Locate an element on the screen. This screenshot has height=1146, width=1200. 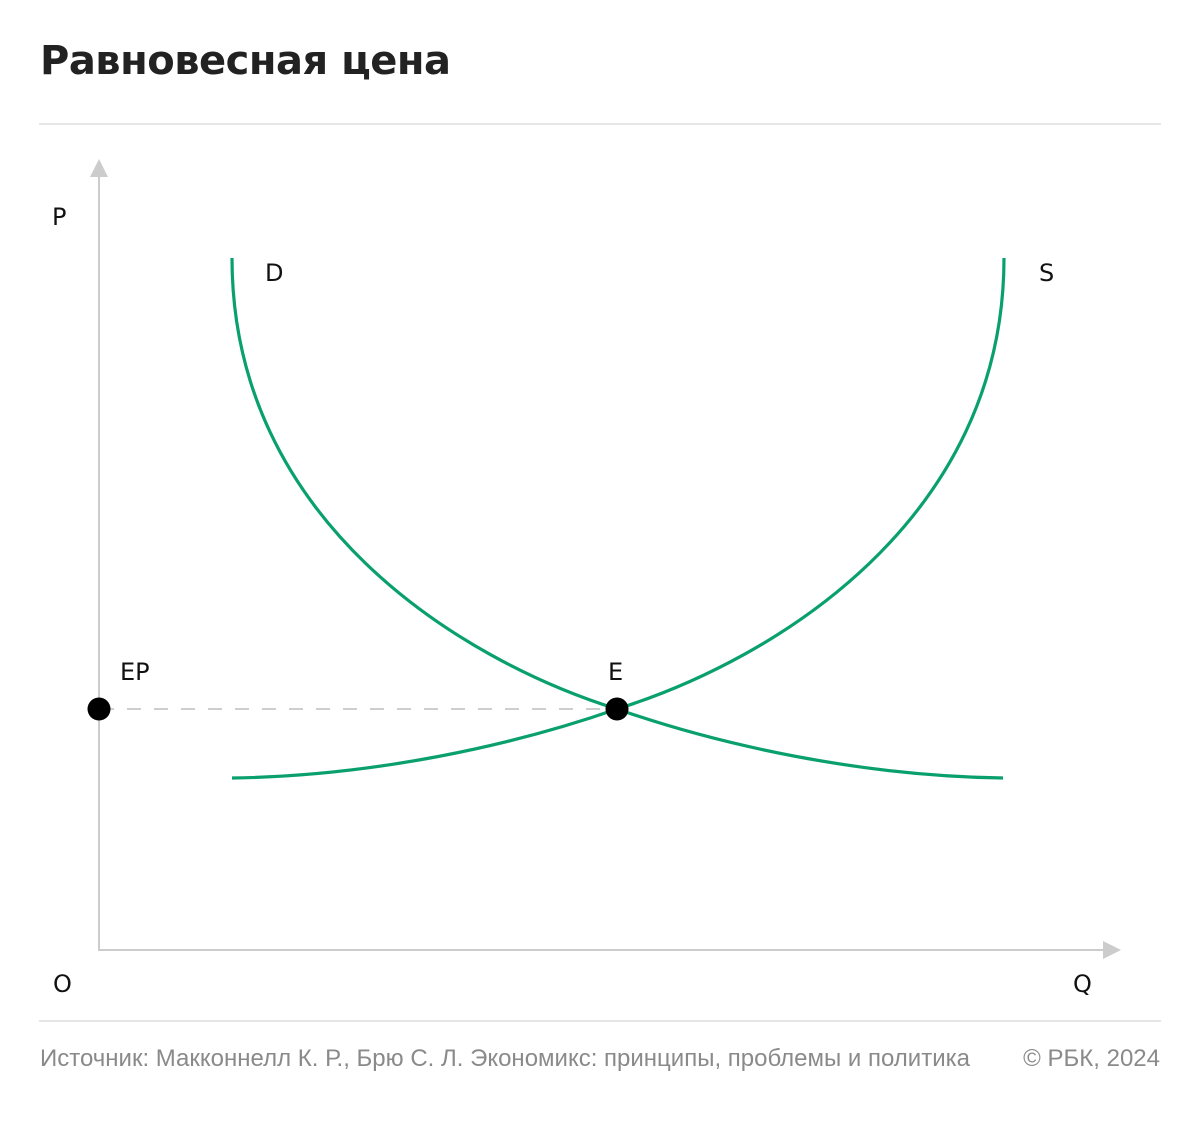
bottom-divider is located at coordinates (600, 1021).